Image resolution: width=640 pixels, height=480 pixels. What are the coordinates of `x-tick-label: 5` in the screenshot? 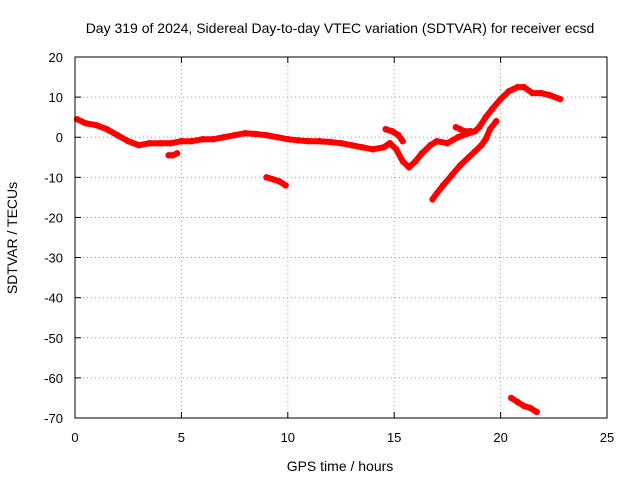 It's located at (181, 437).